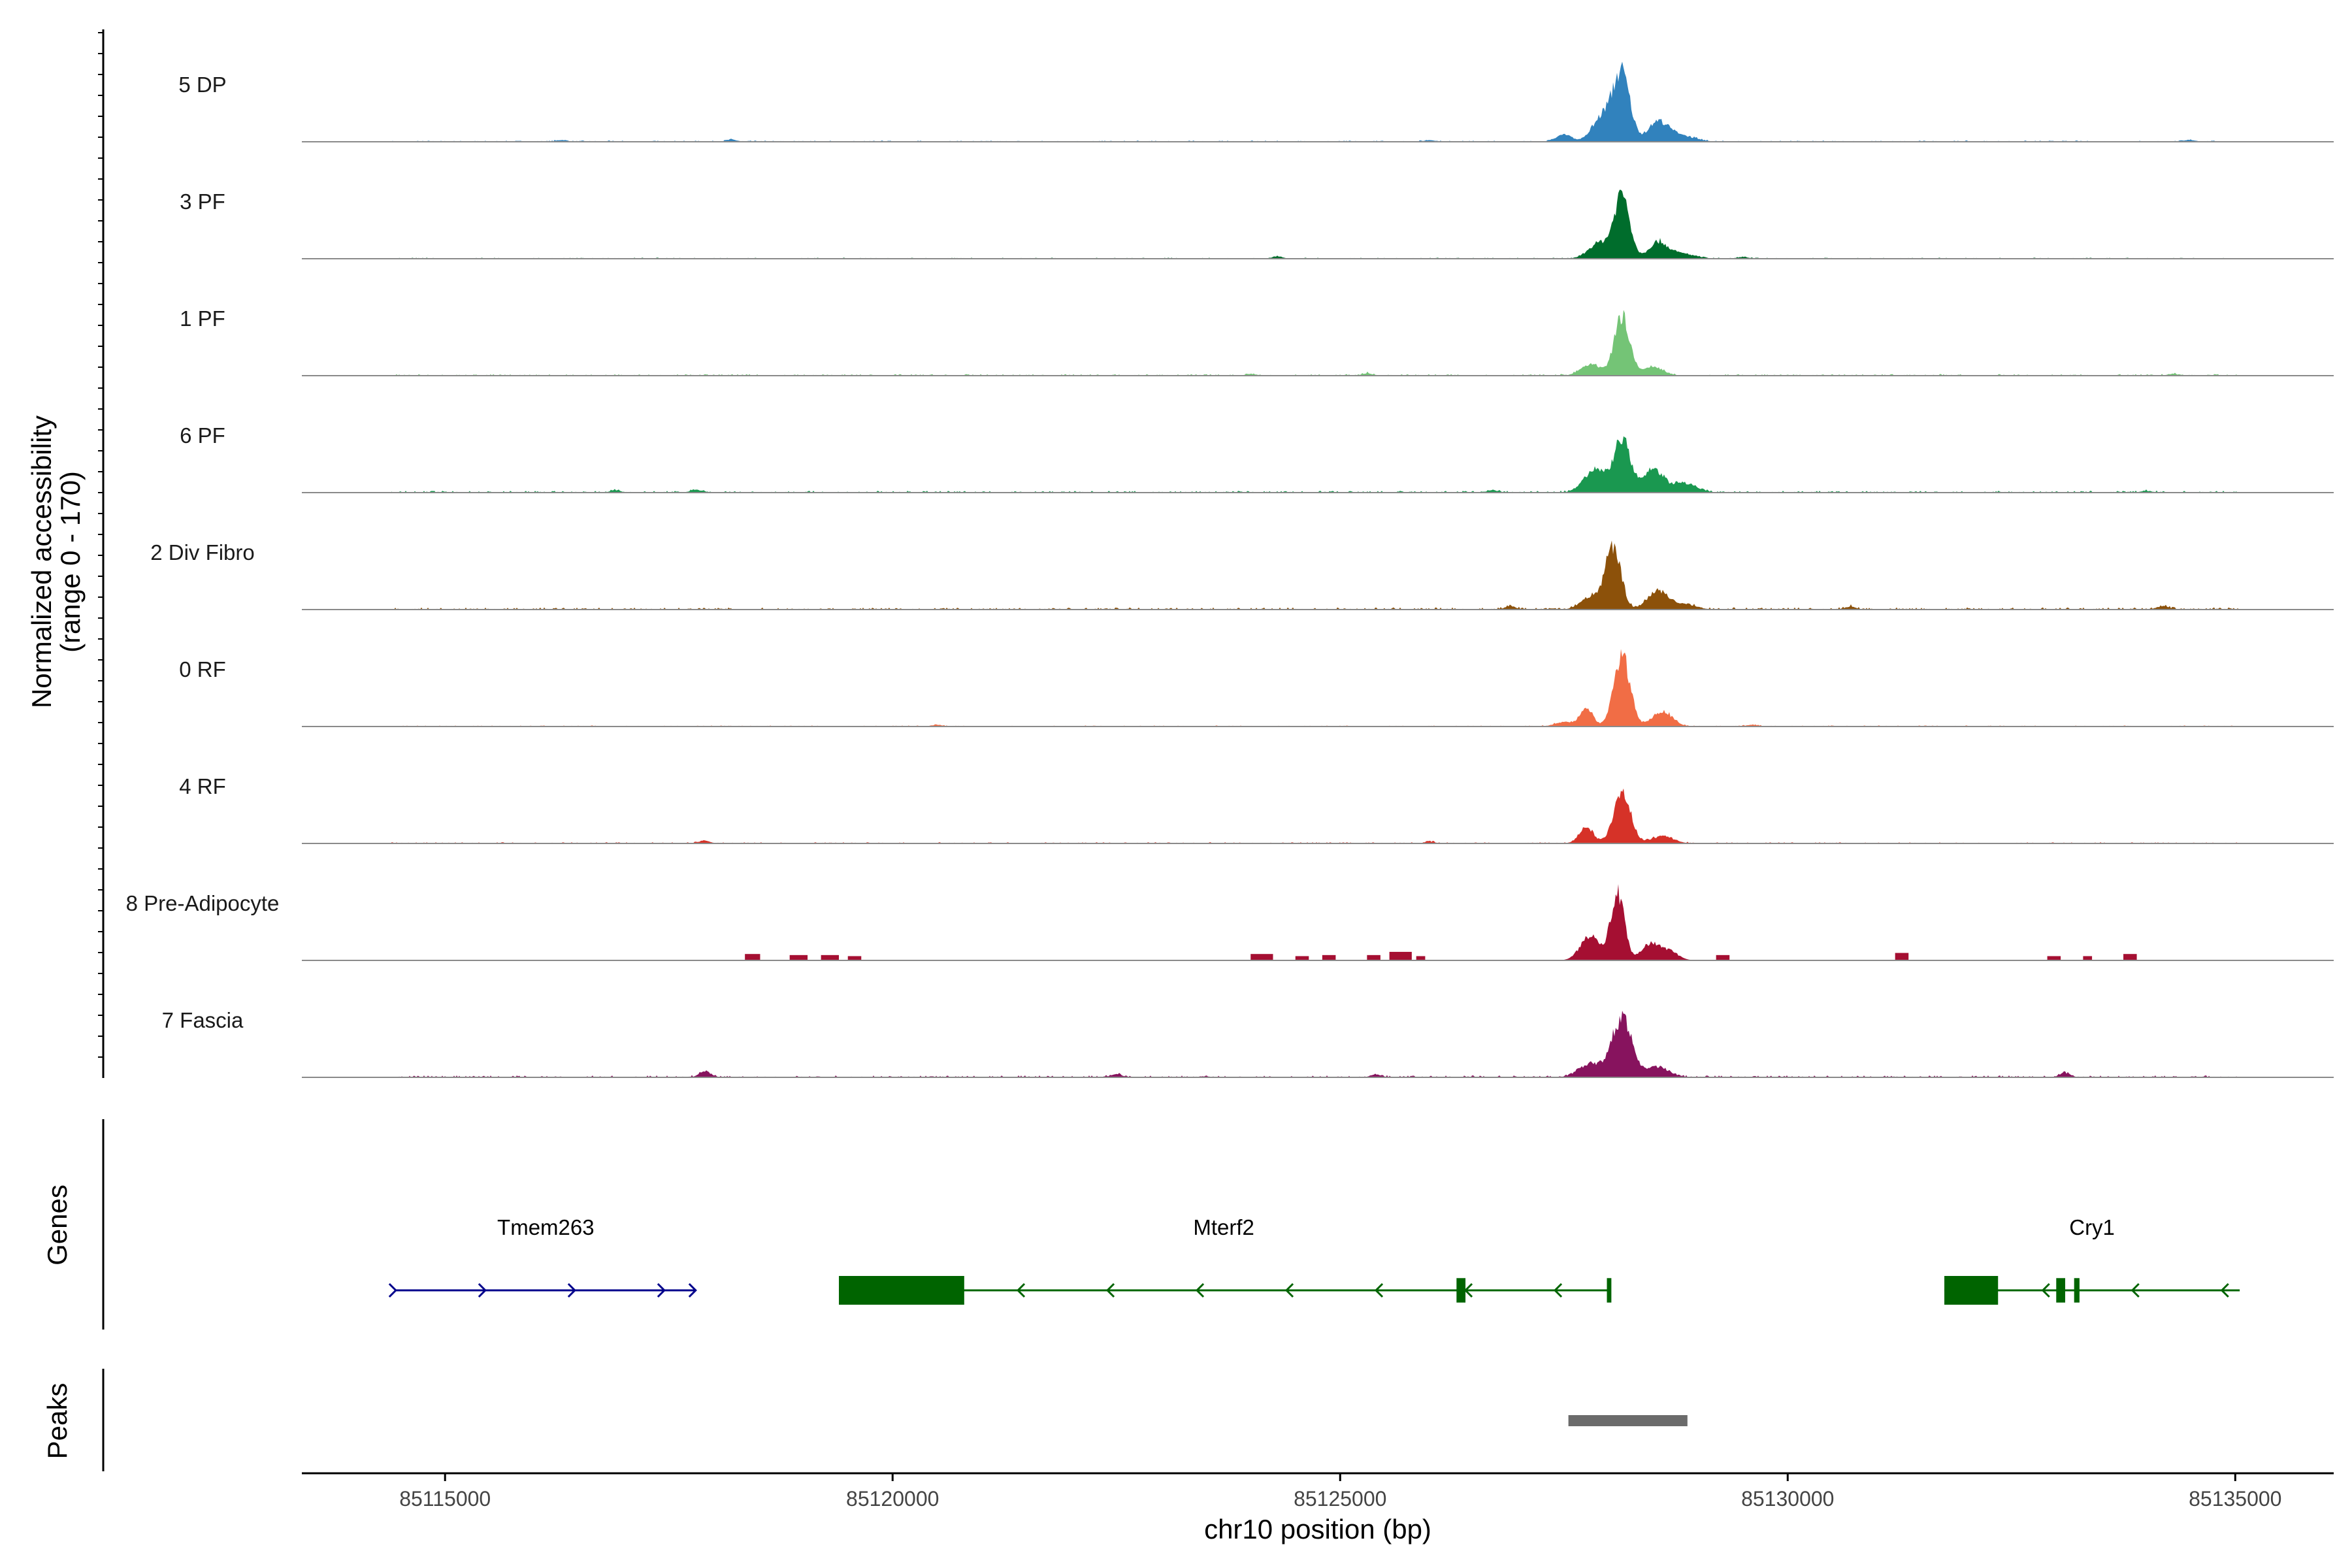 This screenshot has width=2352, height=1568. Describe the element at coordinates (202, 786) in the screenshot. I see `track-label: 4 RF` at that location.